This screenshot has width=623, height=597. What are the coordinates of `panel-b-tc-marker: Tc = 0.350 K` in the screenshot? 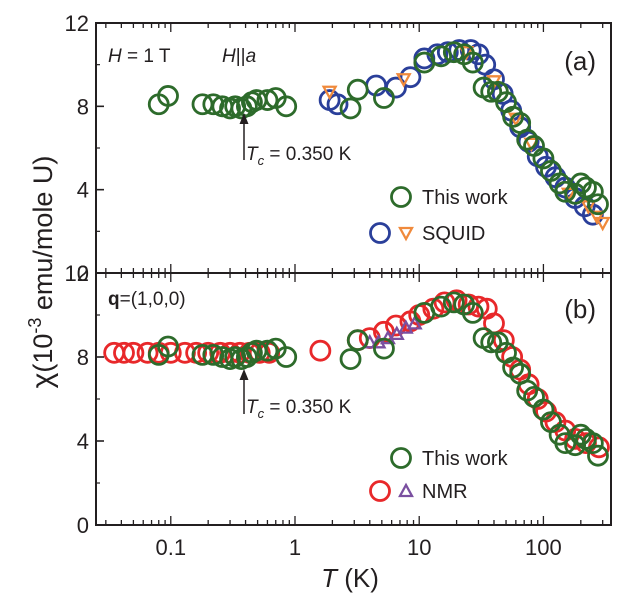 It's located at (295, 395).